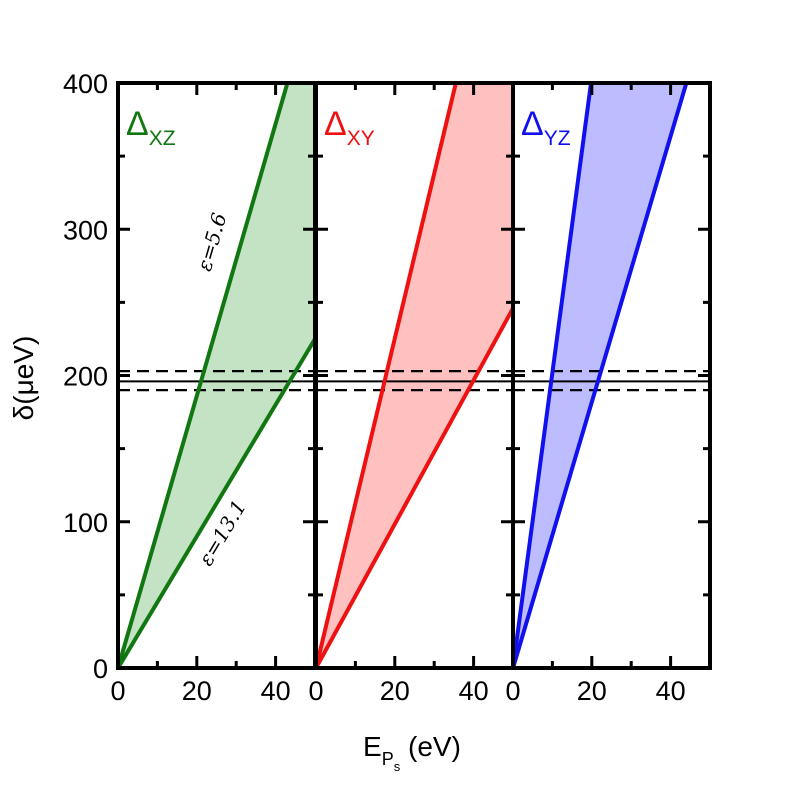 This screenshot has height=789, width=789. I want to click on y-axis-title: δ(μeV), so click(23, 378).